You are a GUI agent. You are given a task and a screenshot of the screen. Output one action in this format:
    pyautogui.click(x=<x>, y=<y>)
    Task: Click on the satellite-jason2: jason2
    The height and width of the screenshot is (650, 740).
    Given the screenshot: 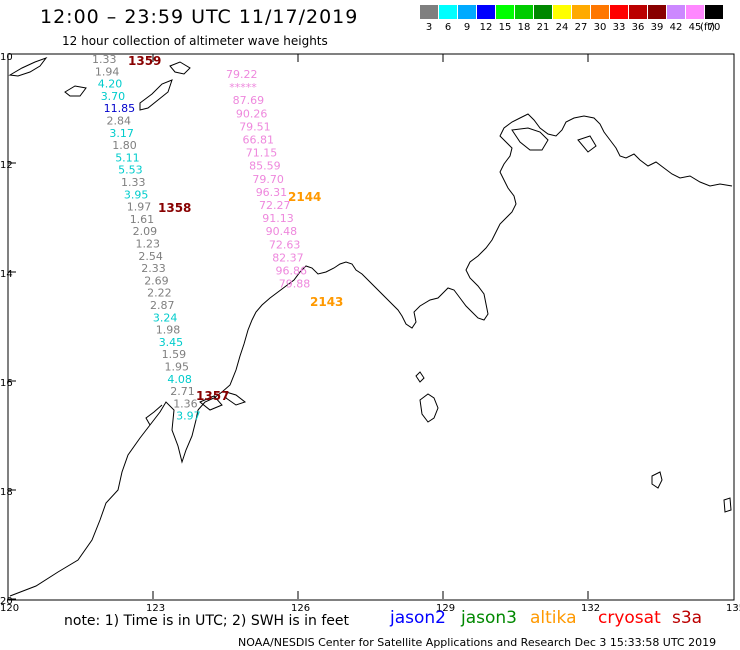 What is the action you would take?
    pyautogui.click(x=418, y=618)
    